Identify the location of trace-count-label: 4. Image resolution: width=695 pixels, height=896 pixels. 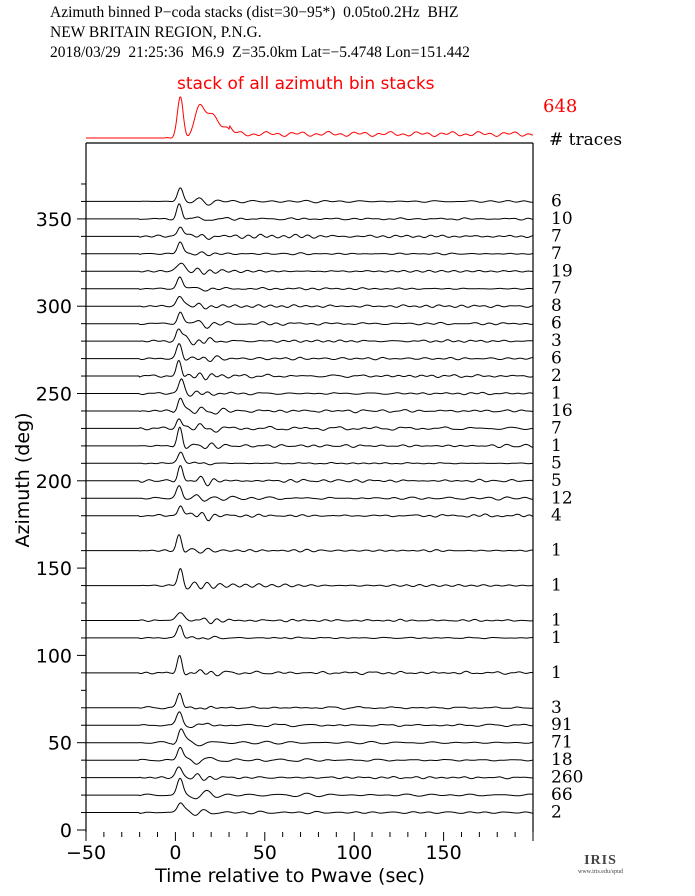
(556, 516).